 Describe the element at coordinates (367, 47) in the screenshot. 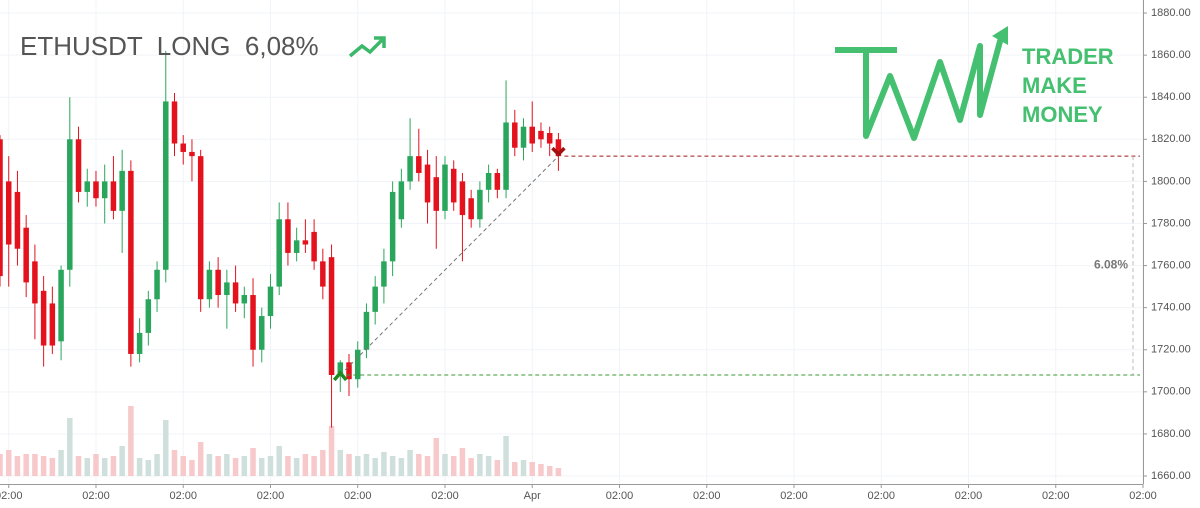

I see `trend-icon` at that location.